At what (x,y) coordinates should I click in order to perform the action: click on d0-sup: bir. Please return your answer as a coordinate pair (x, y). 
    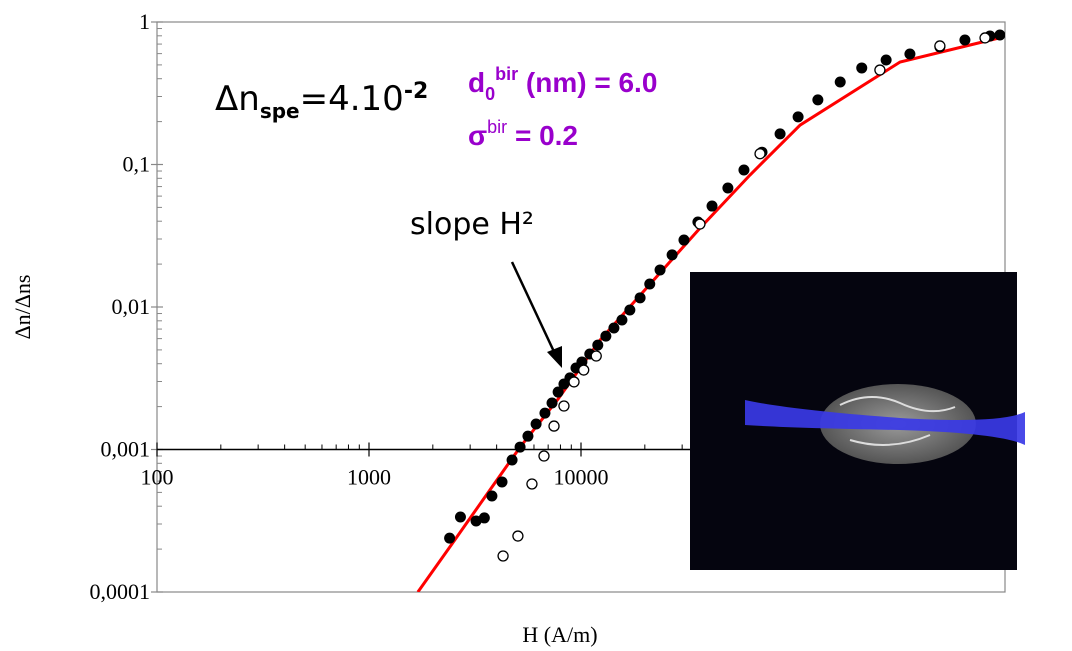
    Looking at the image, I should click on (506, 74).